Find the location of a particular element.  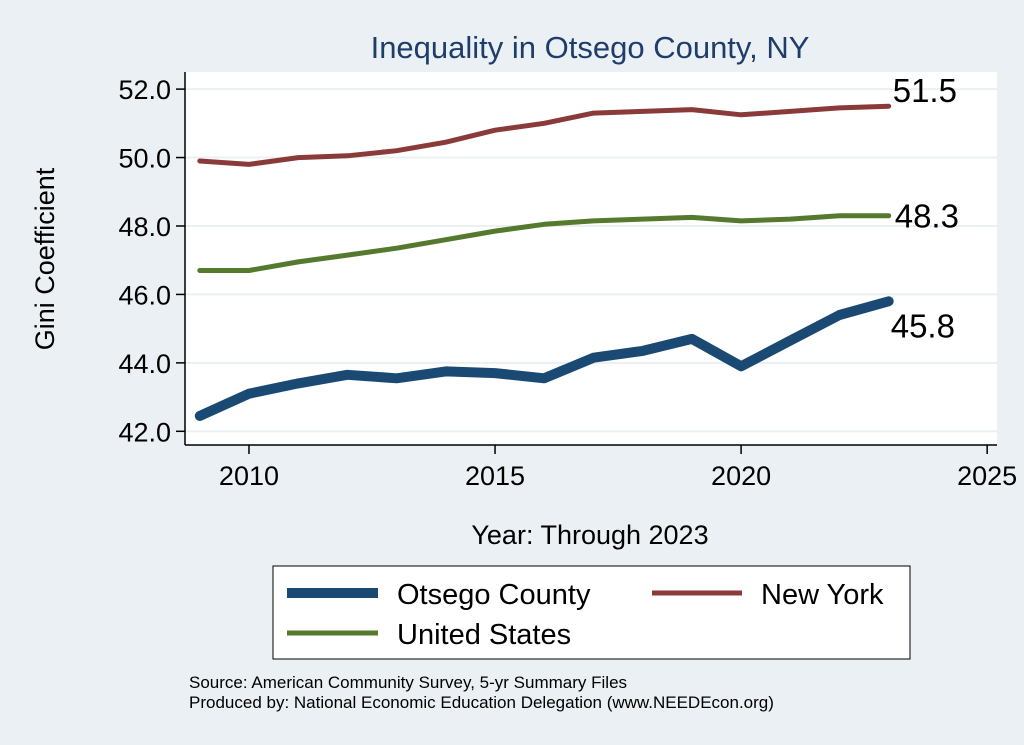

end-label-otsego-county: 45.8 is located at coordinates (923, 325).